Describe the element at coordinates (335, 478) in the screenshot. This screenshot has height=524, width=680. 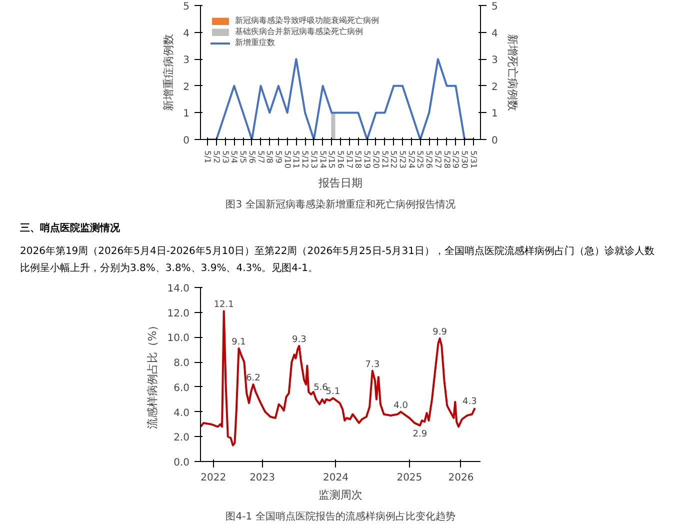
I see `x-tick-label: 2024` at that location.